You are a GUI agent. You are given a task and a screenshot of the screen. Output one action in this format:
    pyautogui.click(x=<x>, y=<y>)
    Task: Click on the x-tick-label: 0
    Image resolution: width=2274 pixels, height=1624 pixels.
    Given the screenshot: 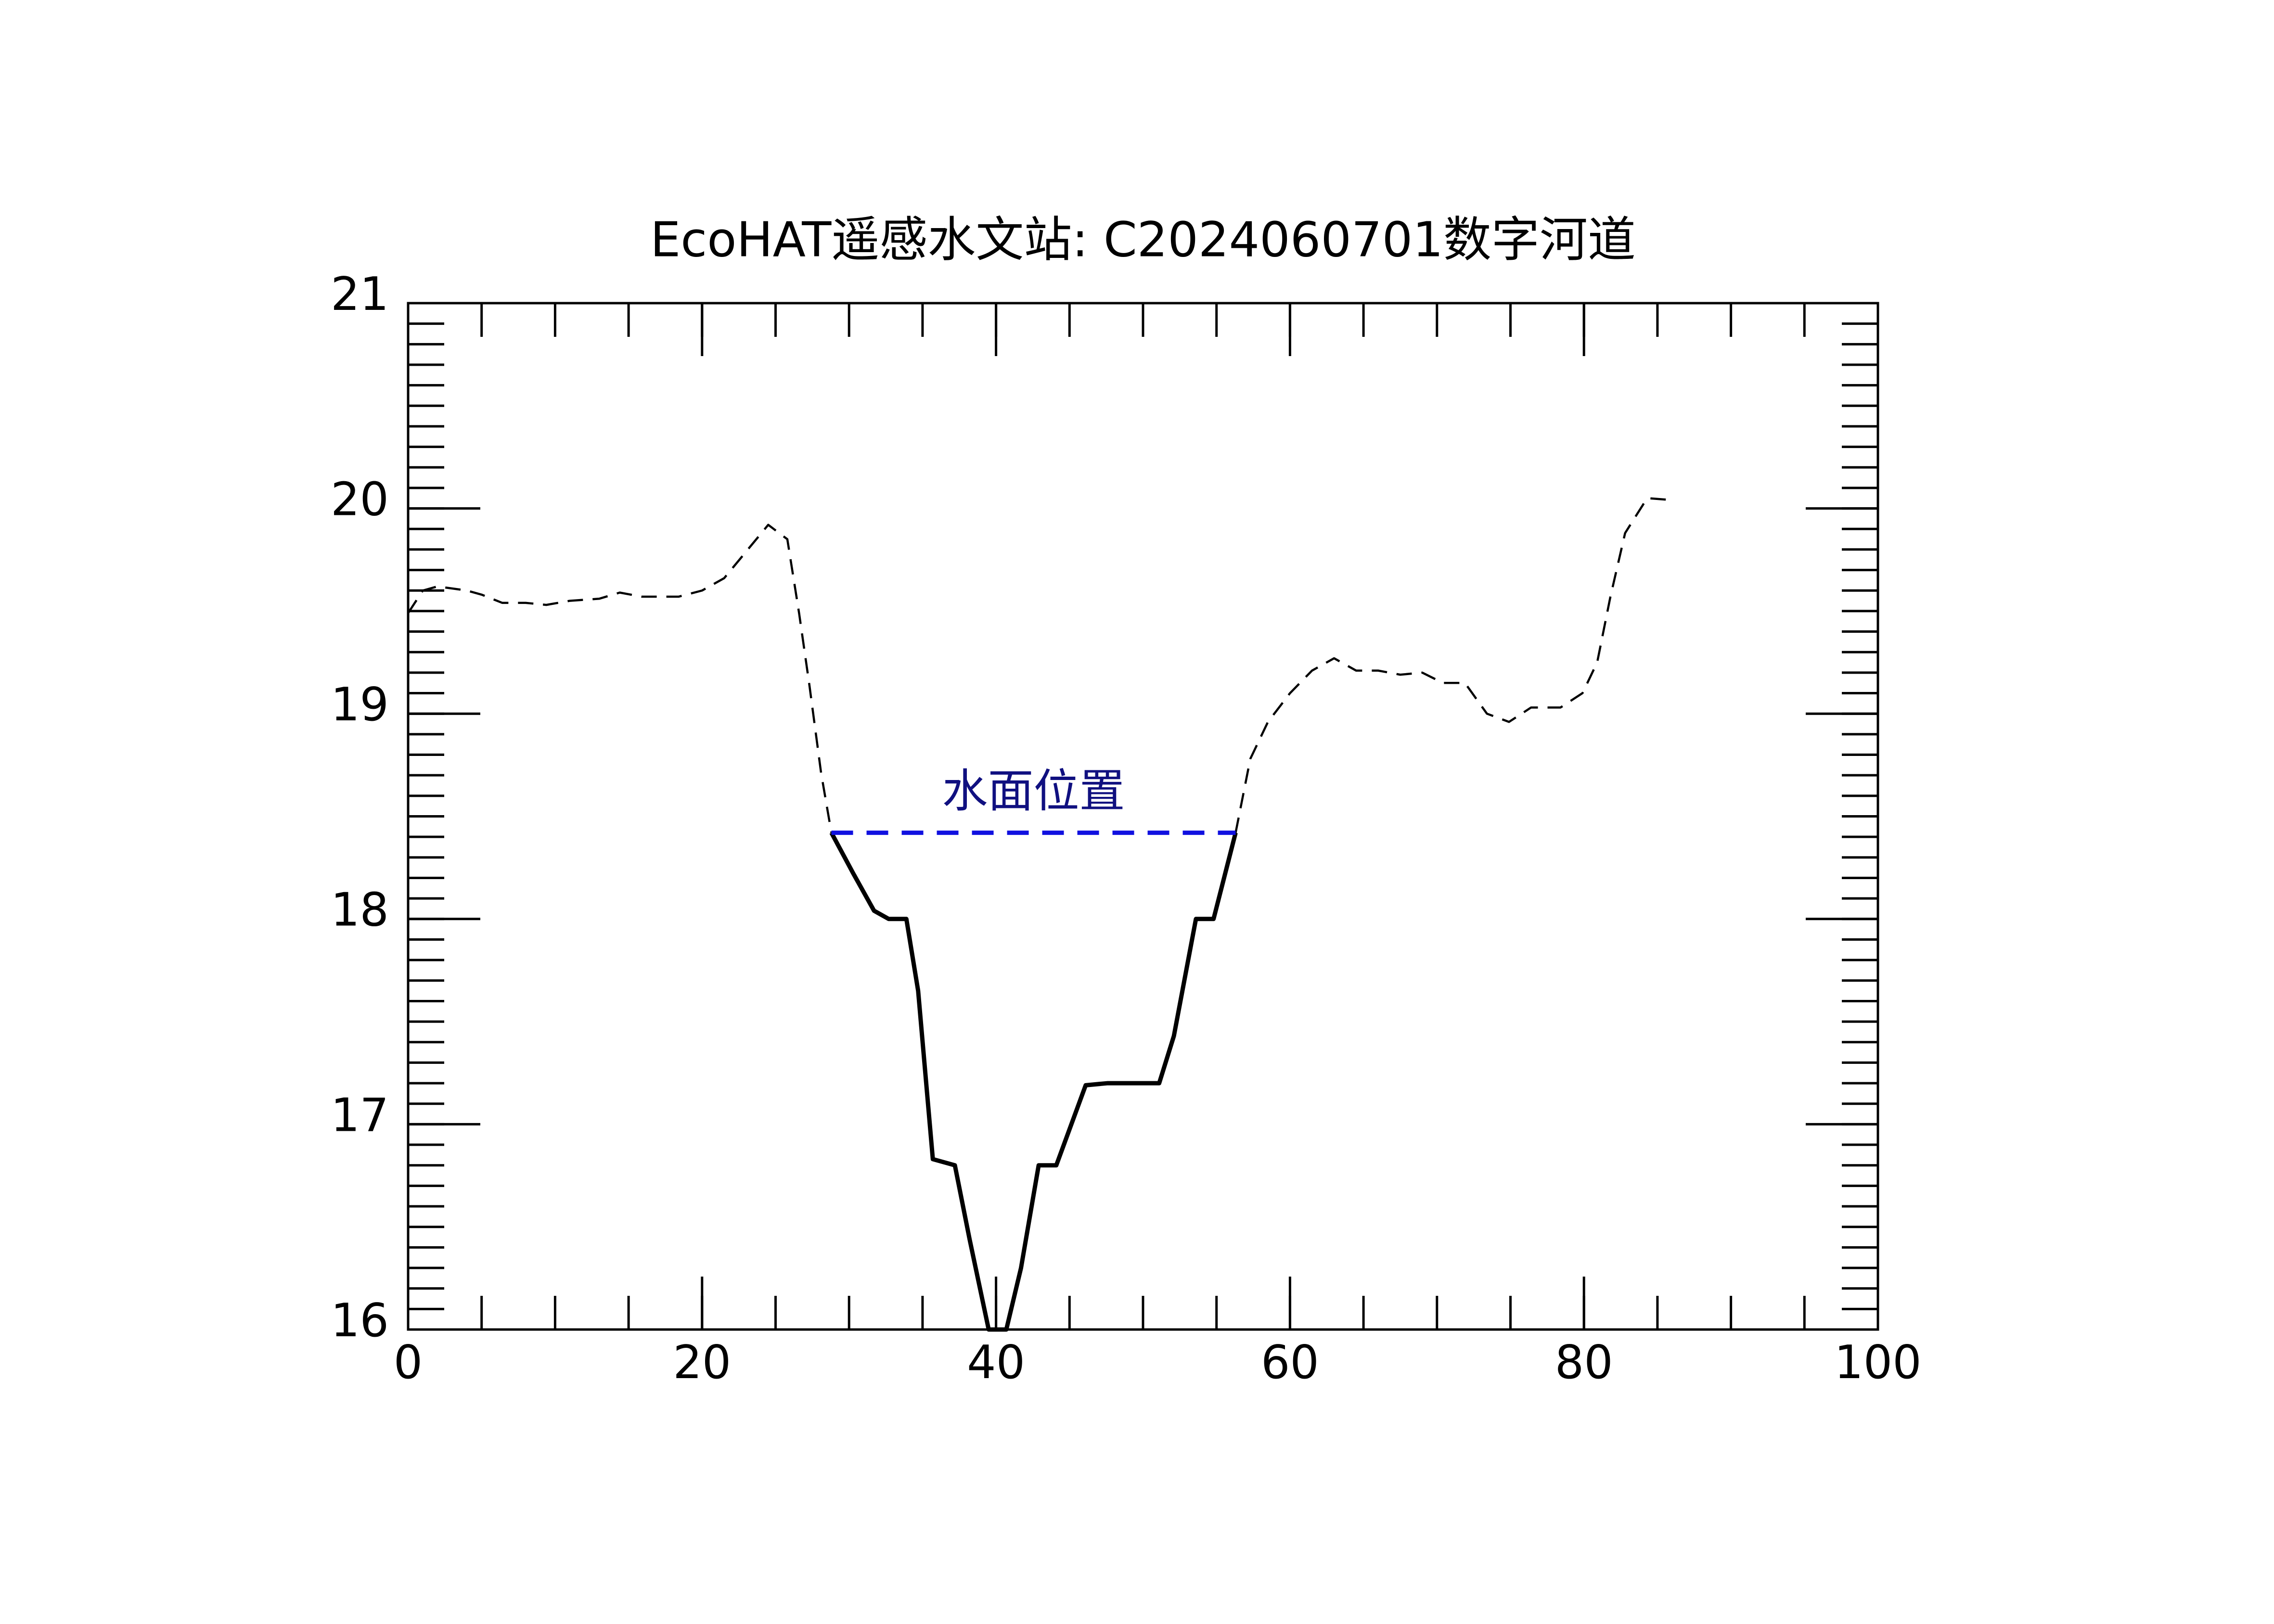 What is the action you would take?
    pyautogui.click(x=408, y=1362)
    